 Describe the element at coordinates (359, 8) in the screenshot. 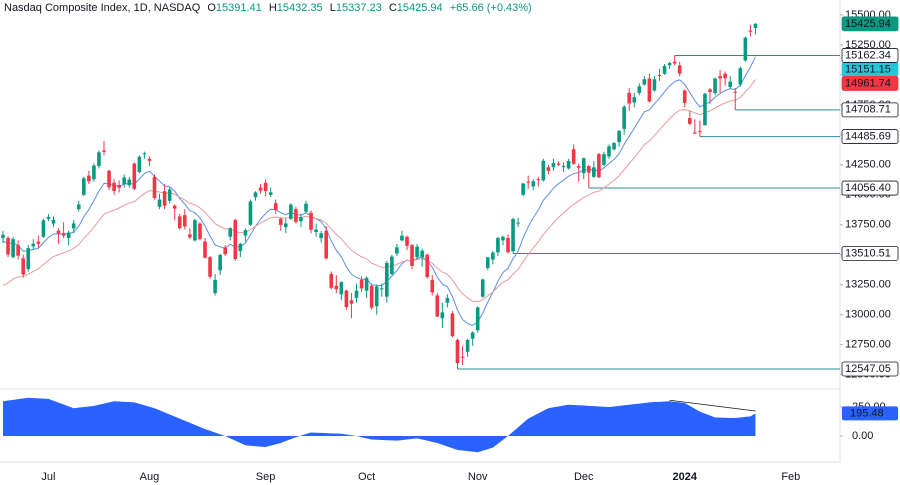

I see `ohlc-value: 15337.23` at that location.